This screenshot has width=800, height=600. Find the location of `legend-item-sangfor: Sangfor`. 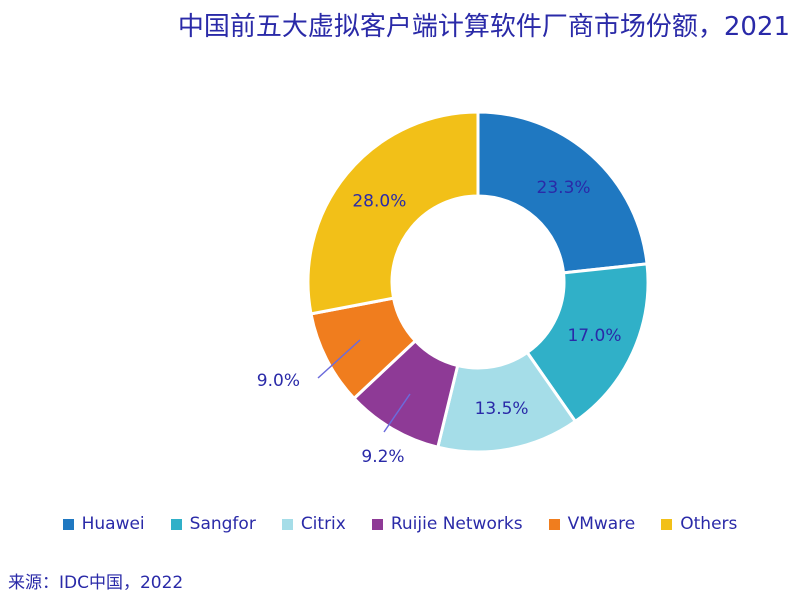

legend-item-sangfor: Sangfor is located at coordinates (213, 524).